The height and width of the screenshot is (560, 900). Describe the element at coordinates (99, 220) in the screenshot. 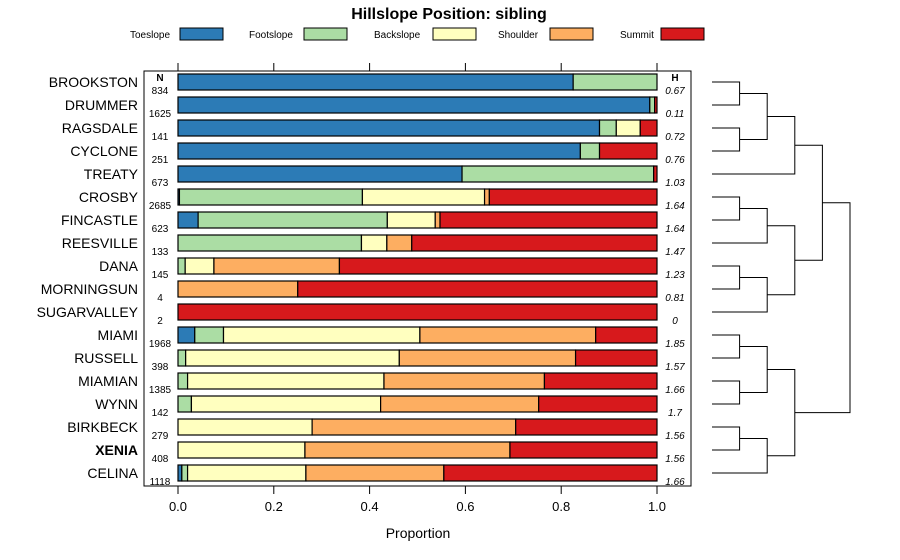

I see `soil-label-fincastle: FINCASTLE` at that location.